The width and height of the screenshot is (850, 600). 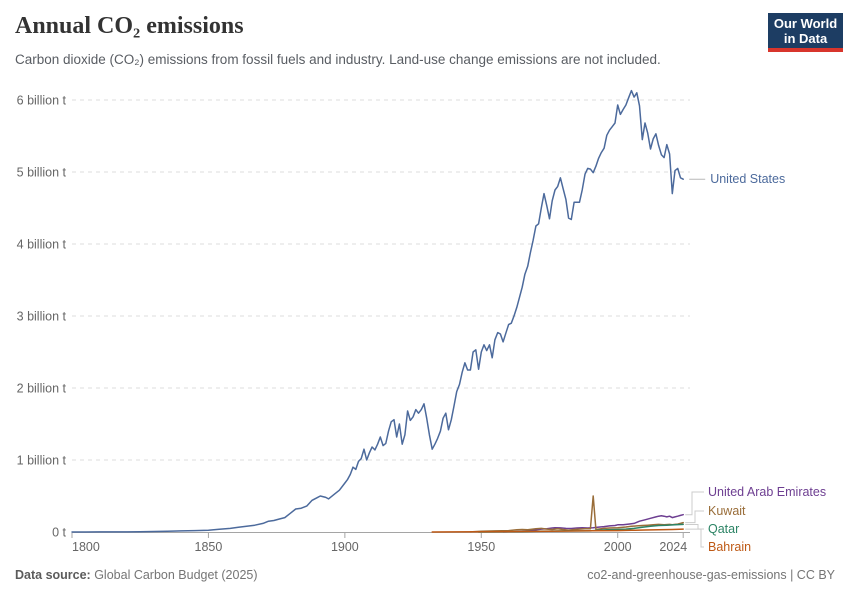 What do you see at coordinates (86, 547) in the screenshot?
I see `x-tick-label-1800: 1800` at bounding box center [86, 547].